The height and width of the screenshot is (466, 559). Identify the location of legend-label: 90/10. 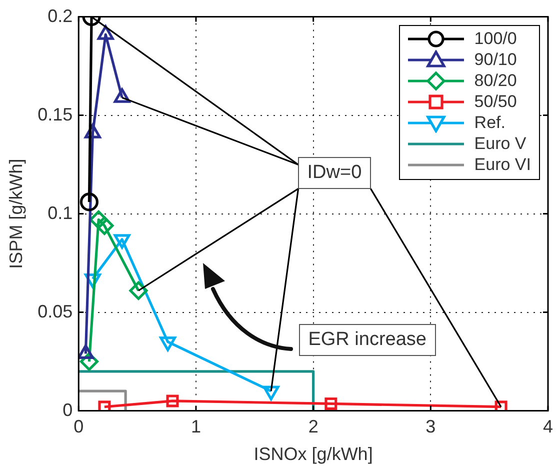
(495, 60).